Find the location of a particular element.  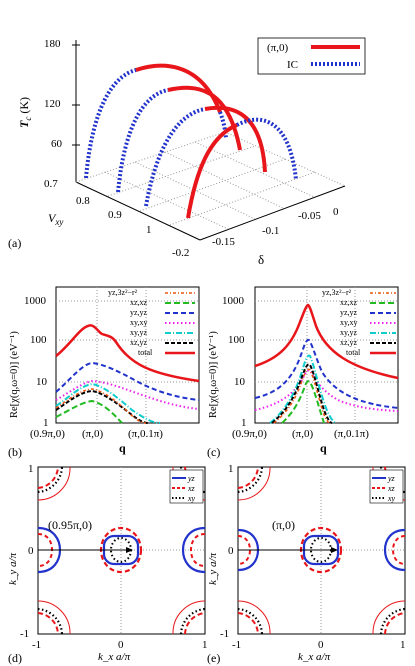

e-y-tick-0: 0 is located at coordinates (231, 551).